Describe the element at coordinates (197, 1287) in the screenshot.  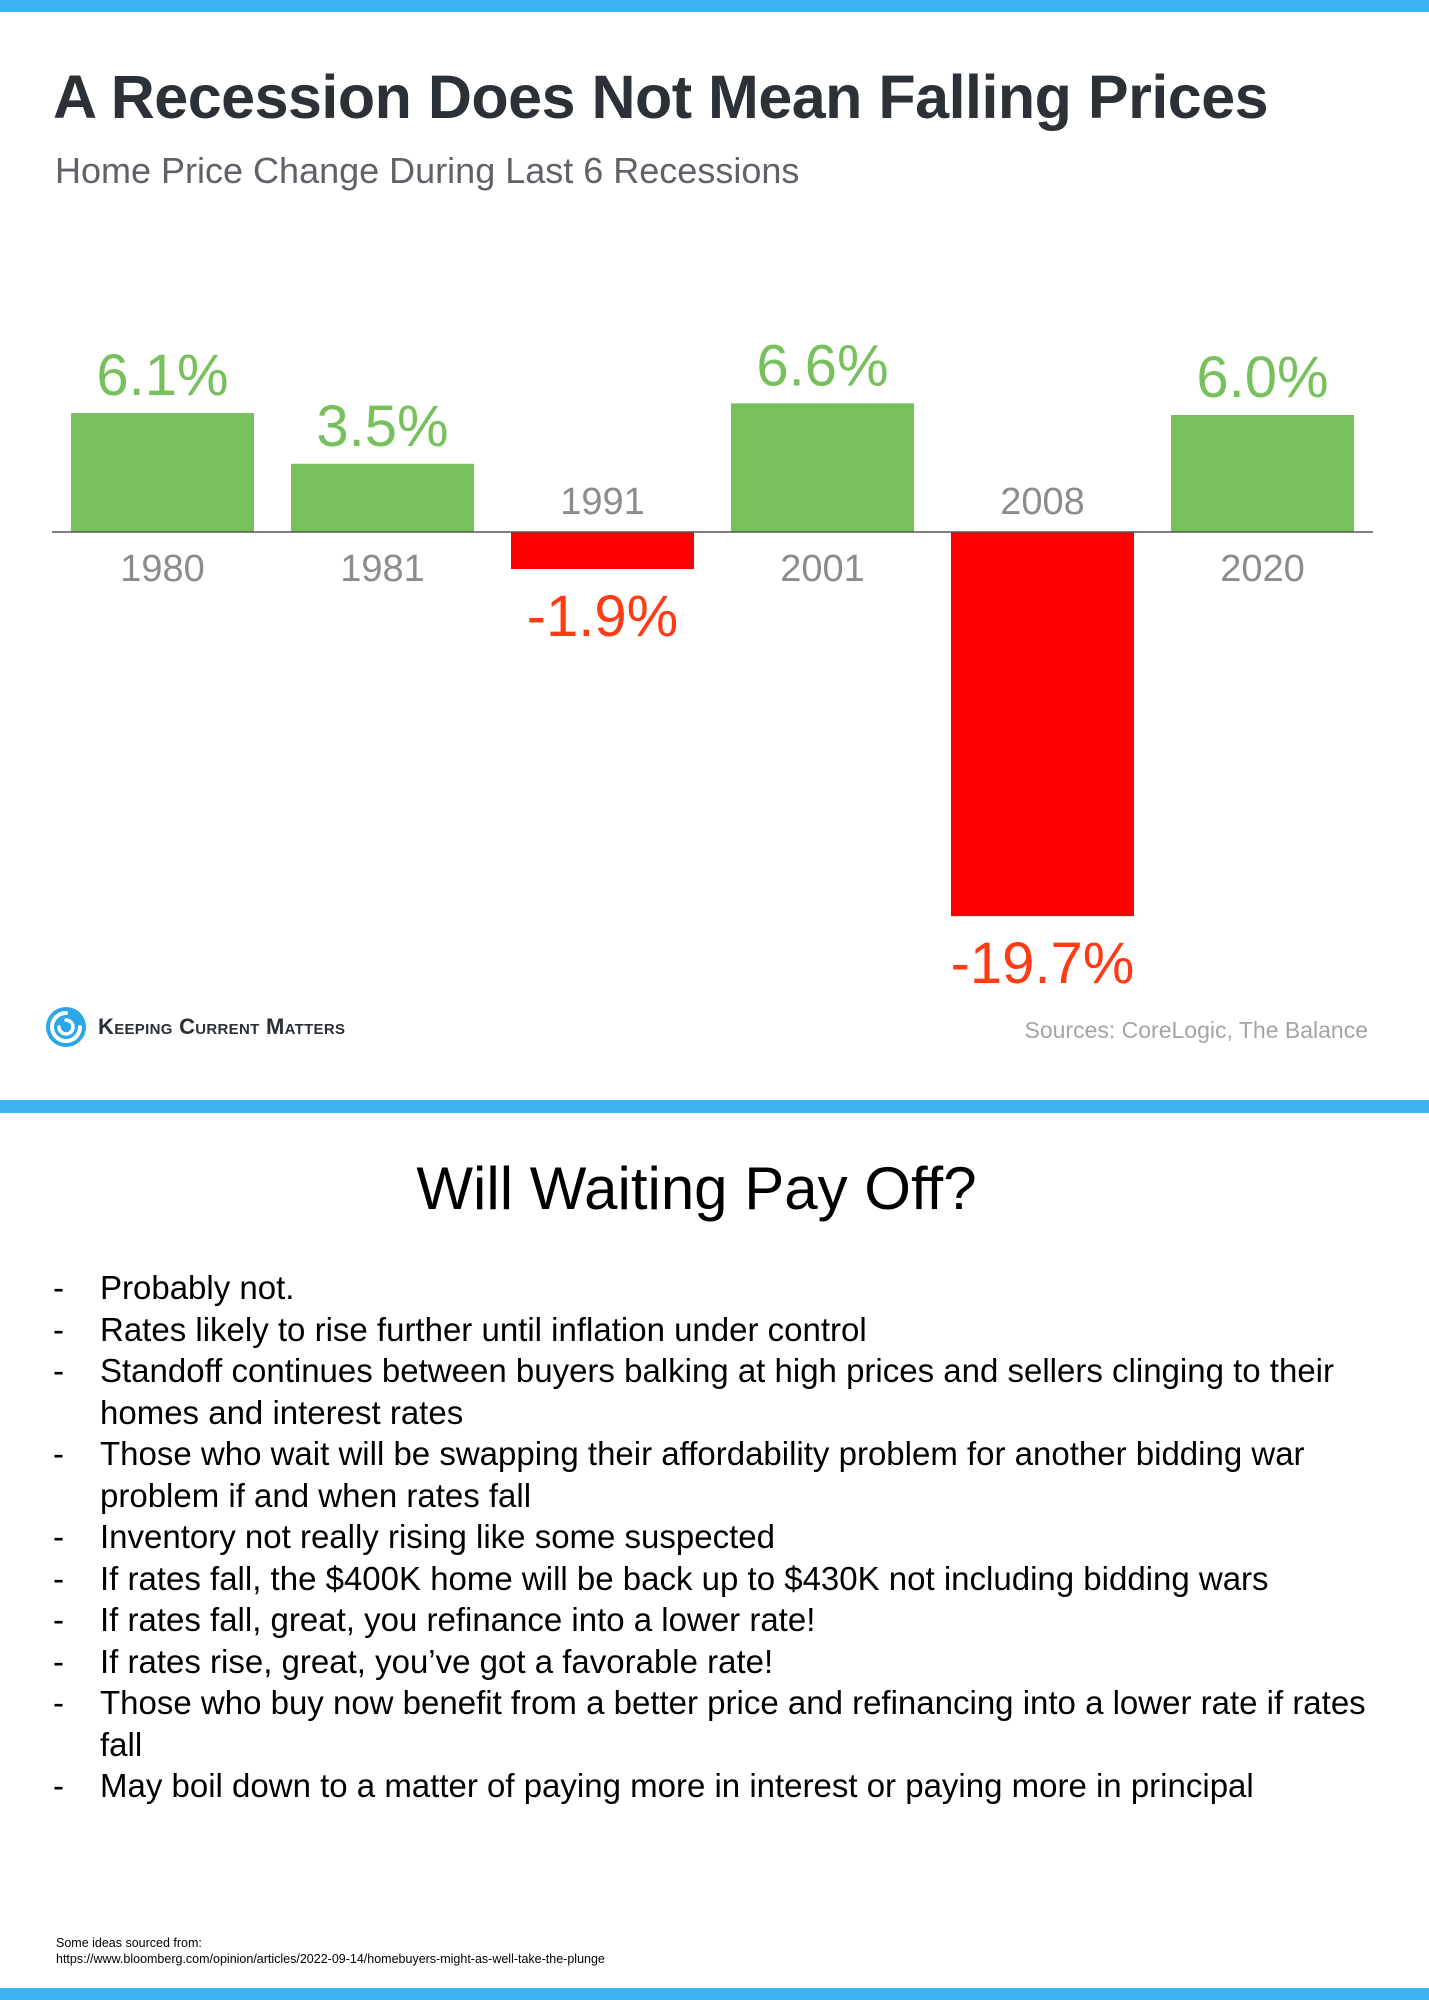
I see `bullet-text: Probably not.` at that location.